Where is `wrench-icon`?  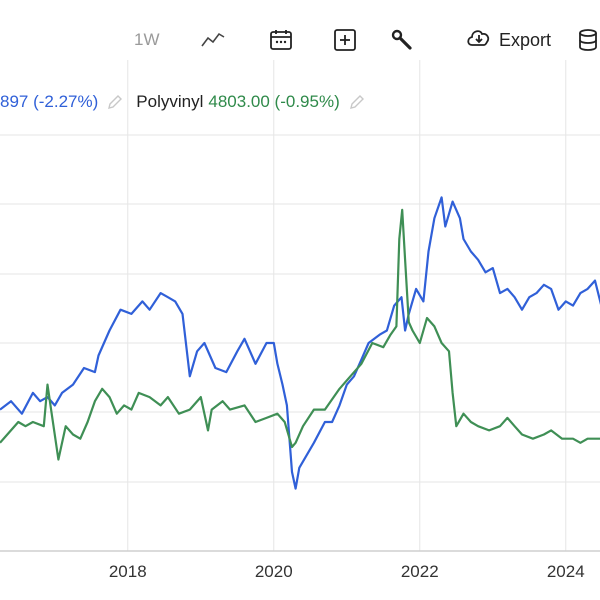 wrench-icon is located at coordinates (402, 40).